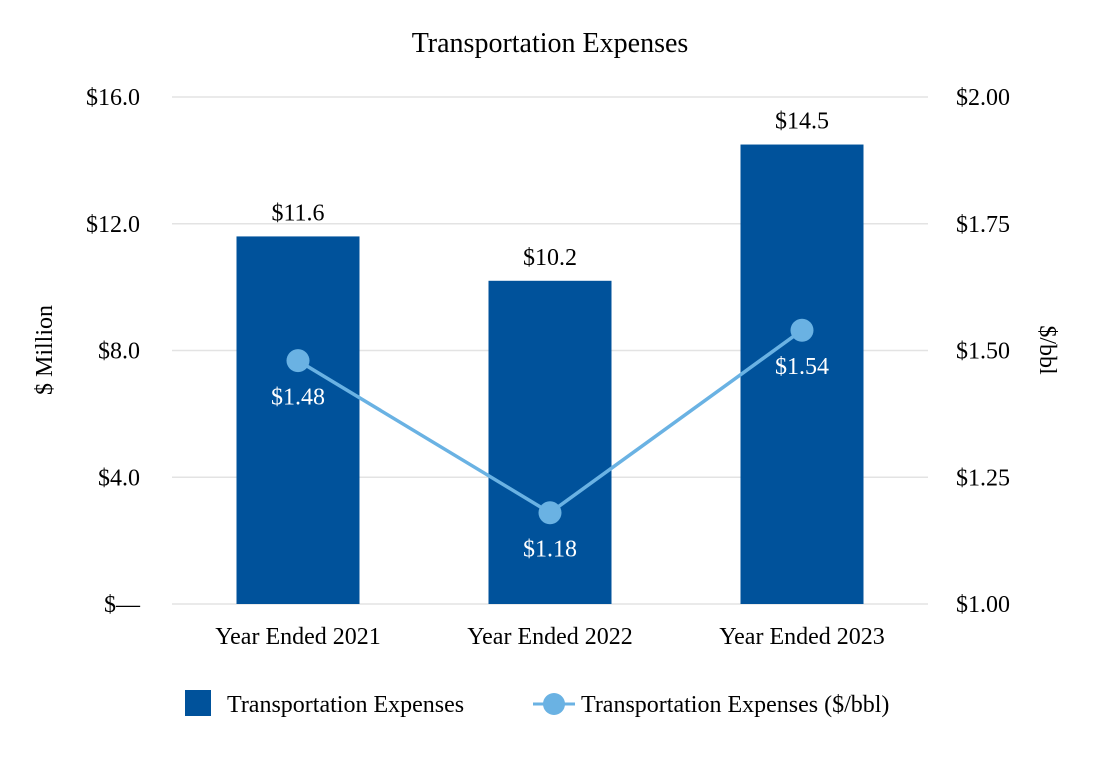  What do you see at coordinates (119, 352) in the screenshot?
I see `y-tick-label: $8.0` at bounding box center [119, 352].